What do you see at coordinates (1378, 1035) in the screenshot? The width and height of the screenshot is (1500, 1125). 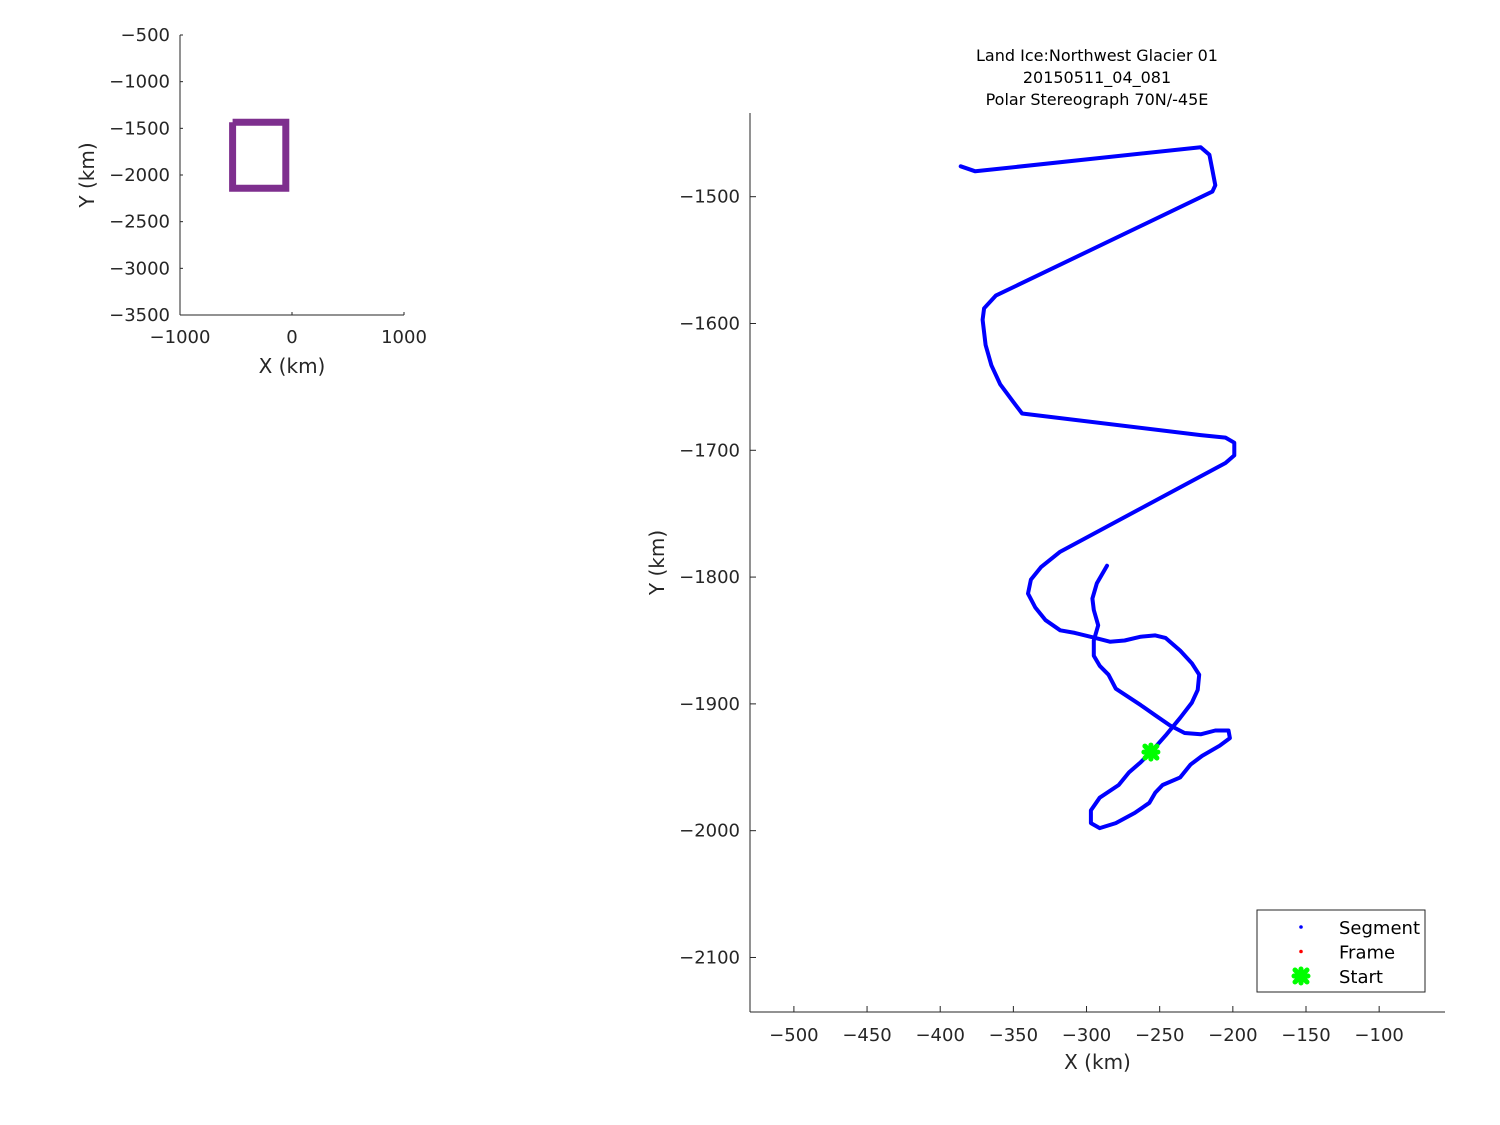 I see `x-tick-label: −100` at bounding box center [1378, 1035].